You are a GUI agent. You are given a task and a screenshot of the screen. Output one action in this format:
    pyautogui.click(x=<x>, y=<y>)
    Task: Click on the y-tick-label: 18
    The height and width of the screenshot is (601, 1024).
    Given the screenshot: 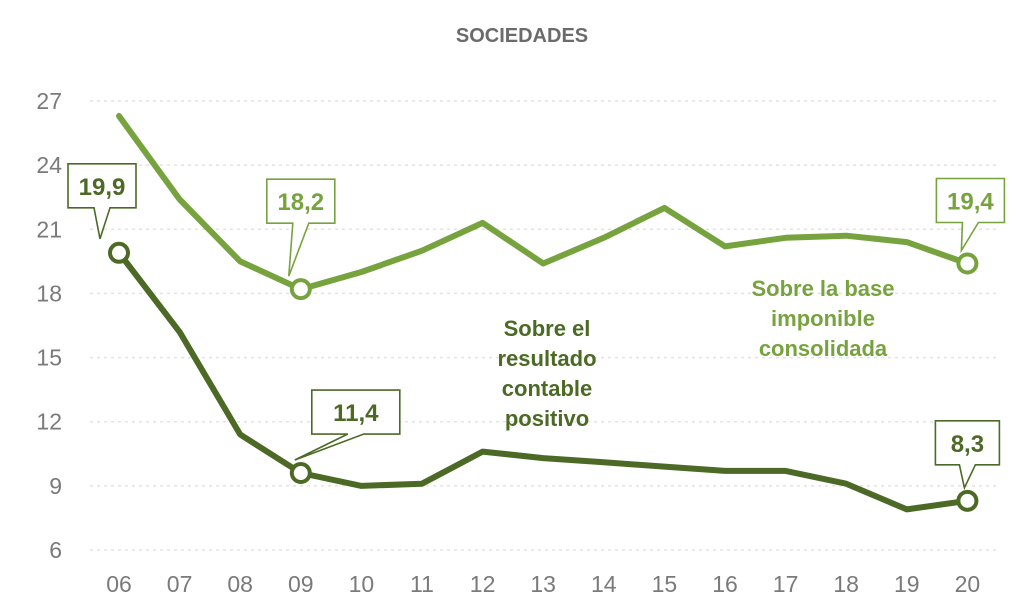 What is the action you would take?
    pyautogui.click(x=49, y=293)
    